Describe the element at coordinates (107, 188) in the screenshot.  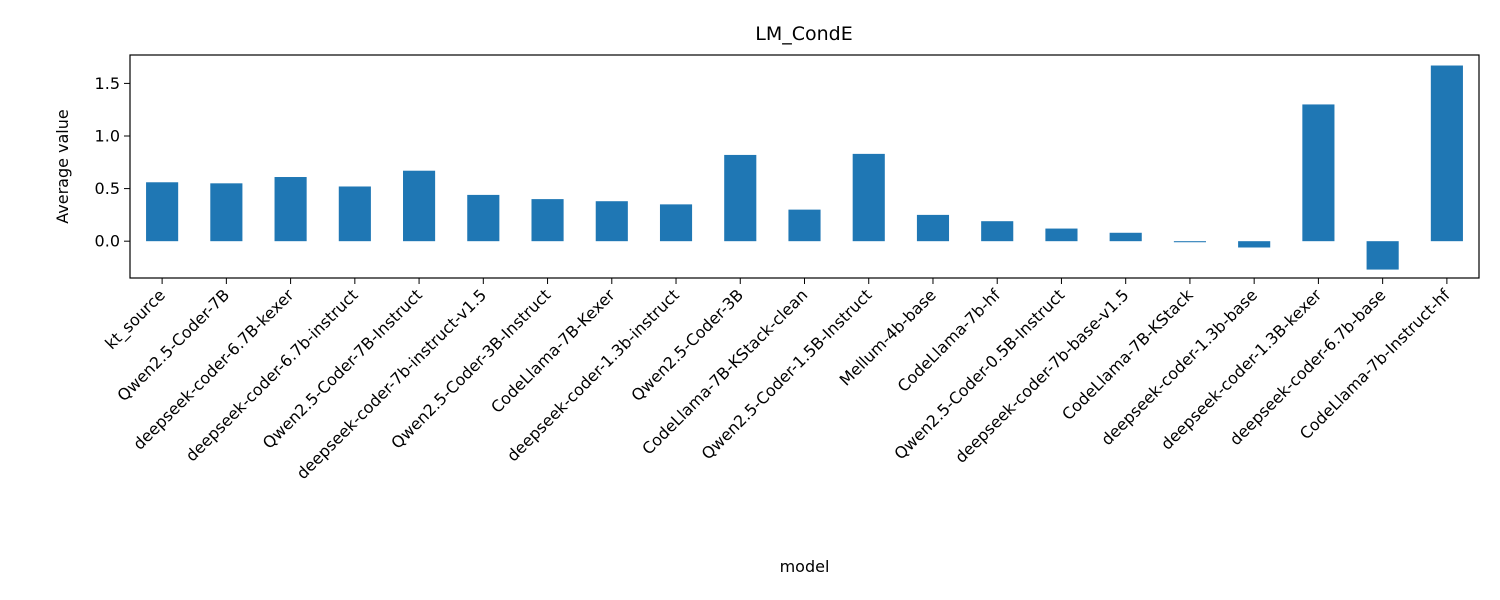
I see `y-tick-label: 0.5` at that location.